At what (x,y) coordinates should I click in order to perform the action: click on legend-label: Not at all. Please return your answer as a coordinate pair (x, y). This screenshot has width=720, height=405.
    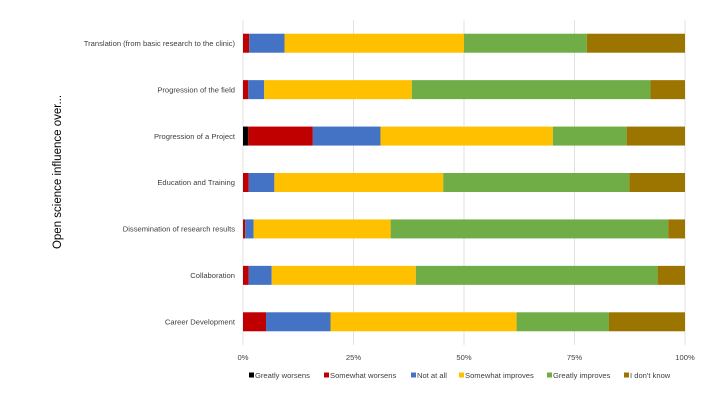
    Looking at the image, I should click on (432, 375).